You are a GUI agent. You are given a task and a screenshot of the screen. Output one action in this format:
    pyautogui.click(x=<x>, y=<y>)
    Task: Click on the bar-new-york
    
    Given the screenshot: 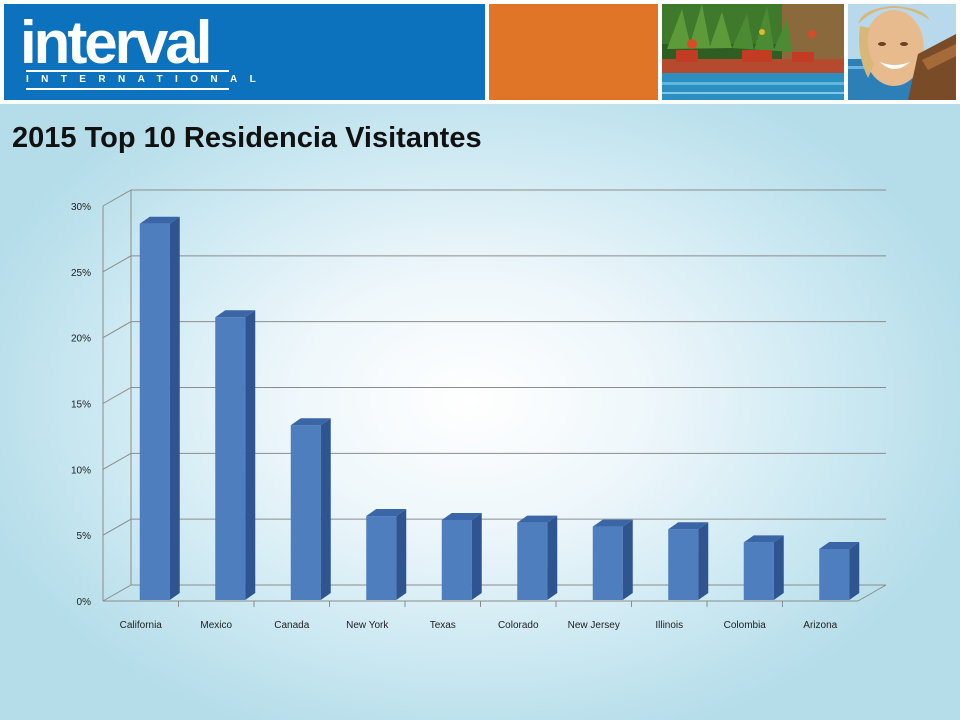 What is the action you would take?
    pyautogui.click(x=386, y=554)
    